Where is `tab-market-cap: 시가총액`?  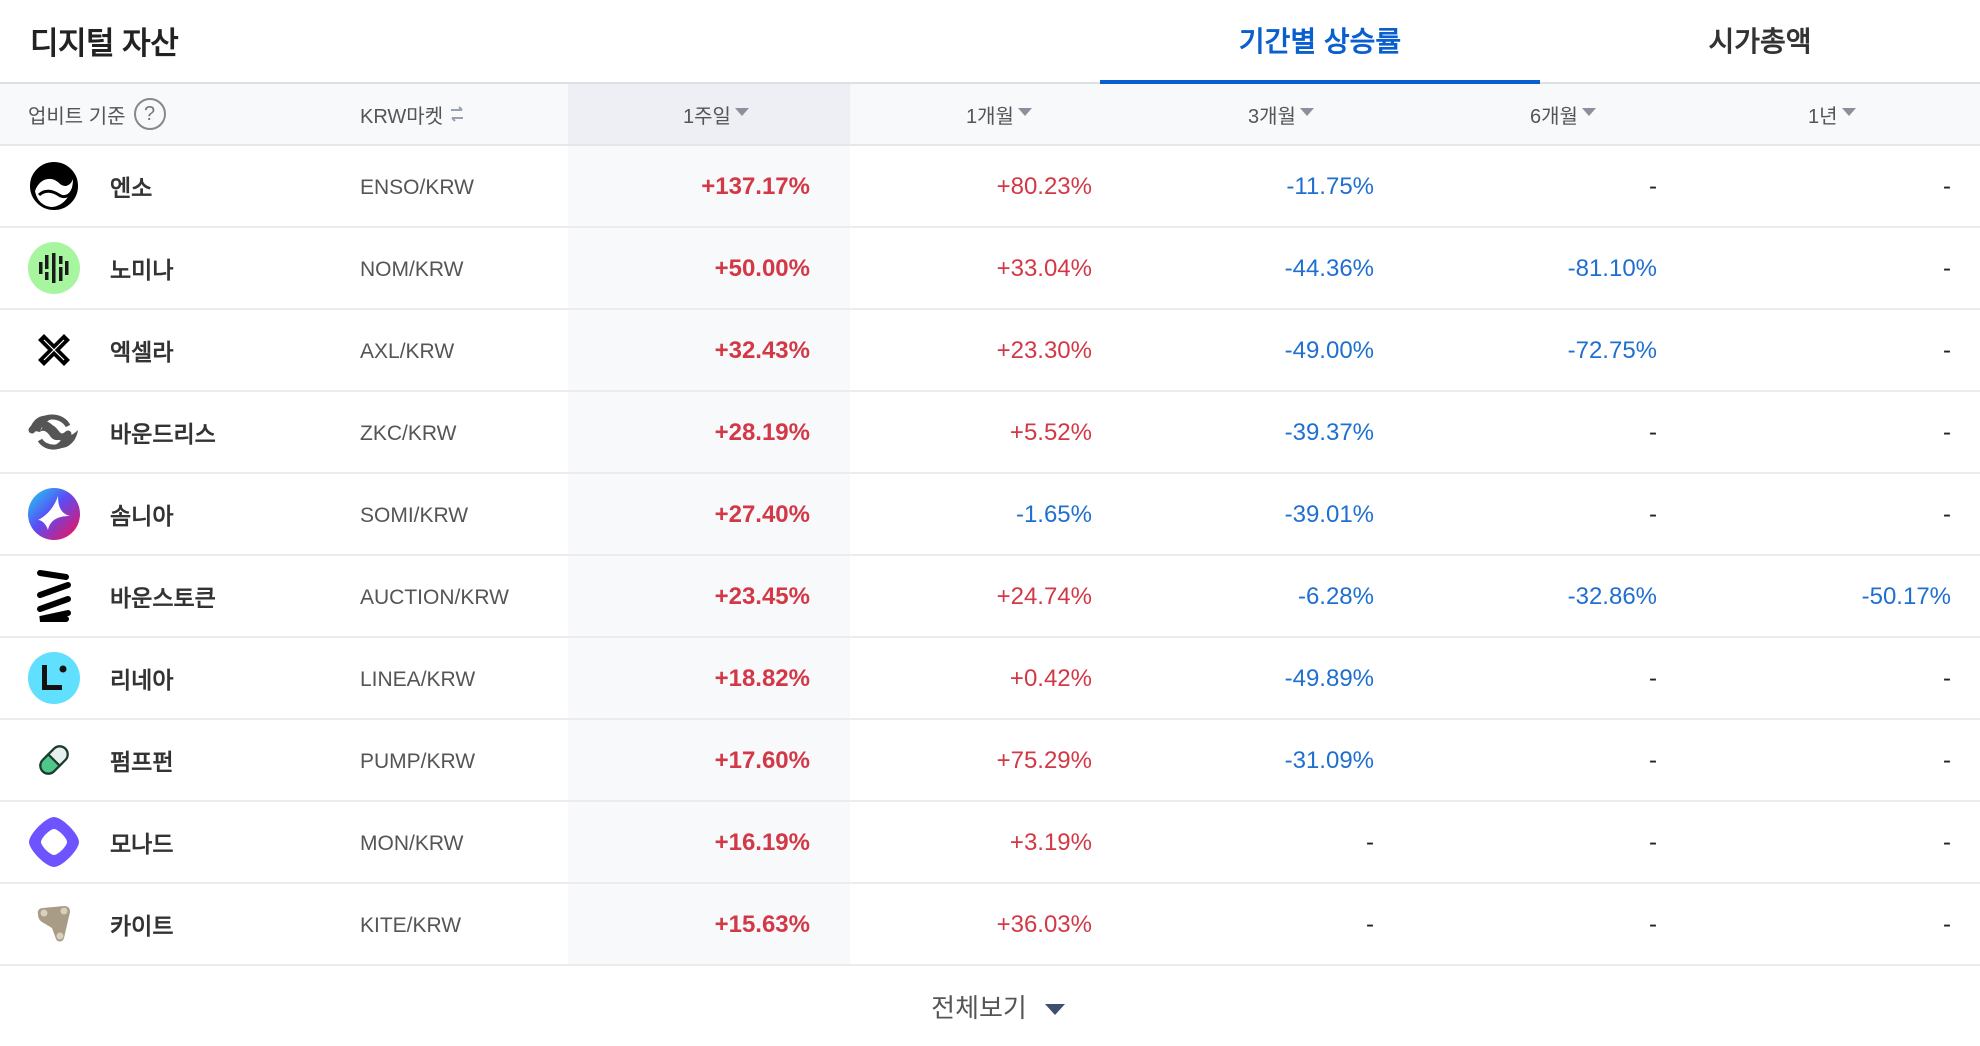 tab-market-cap: 시가총액 is located at coordinates (1760, 42).